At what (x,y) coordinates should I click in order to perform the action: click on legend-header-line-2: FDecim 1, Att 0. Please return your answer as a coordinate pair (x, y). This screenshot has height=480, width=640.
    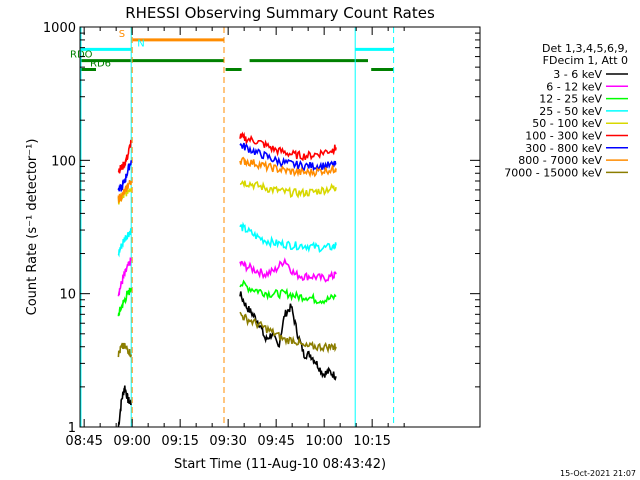
    Looking at the image, I should click on (585, 60).